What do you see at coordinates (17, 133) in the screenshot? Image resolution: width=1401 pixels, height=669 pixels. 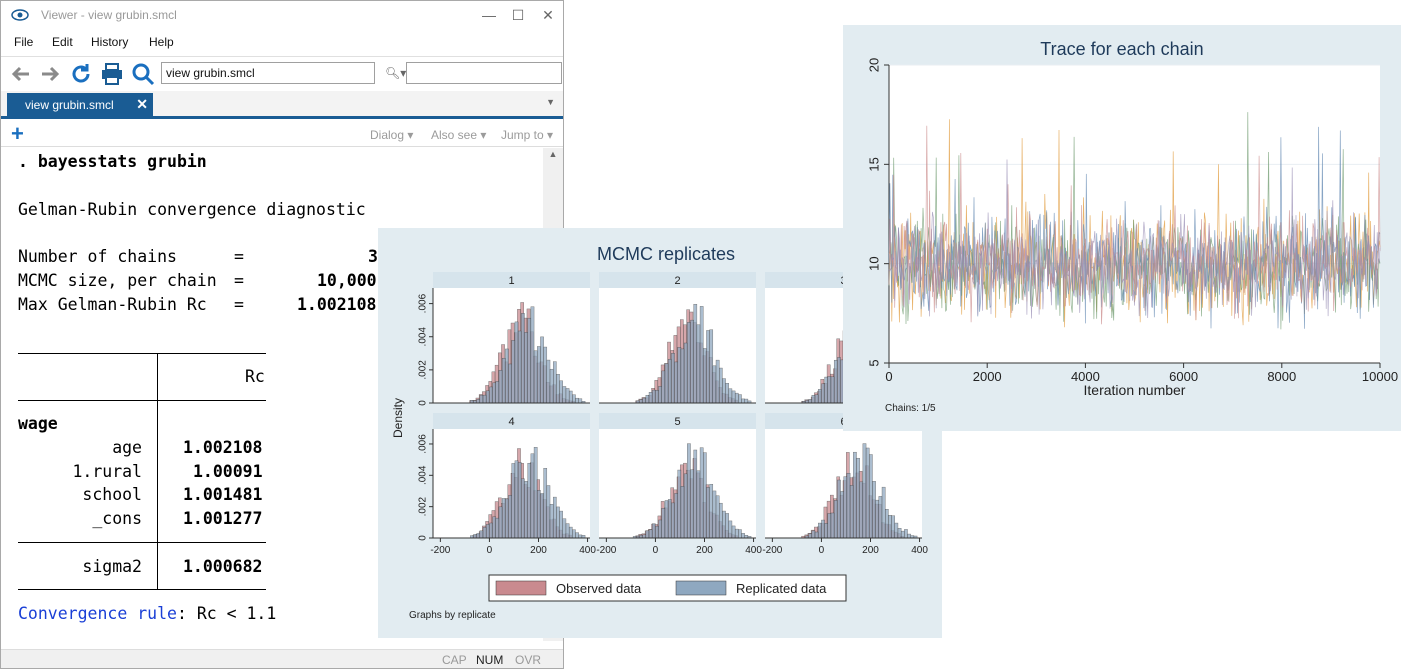 I see `new-tab-plus-icon: +` at bounding box center [17, 133].